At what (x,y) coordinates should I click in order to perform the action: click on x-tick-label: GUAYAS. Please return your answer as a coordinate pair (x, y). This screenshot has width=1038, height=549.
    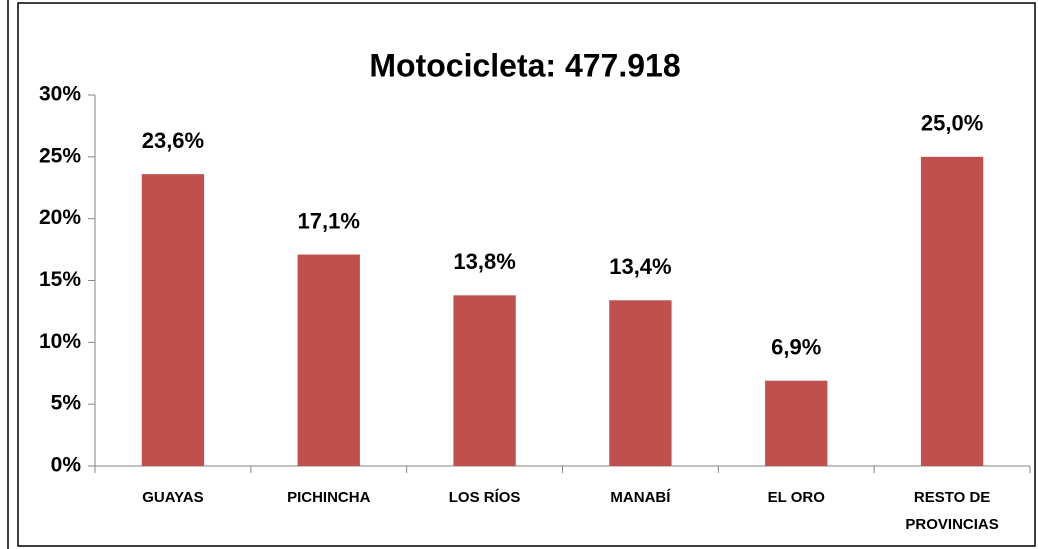
    Looking at the image, I should click on (173, 497).